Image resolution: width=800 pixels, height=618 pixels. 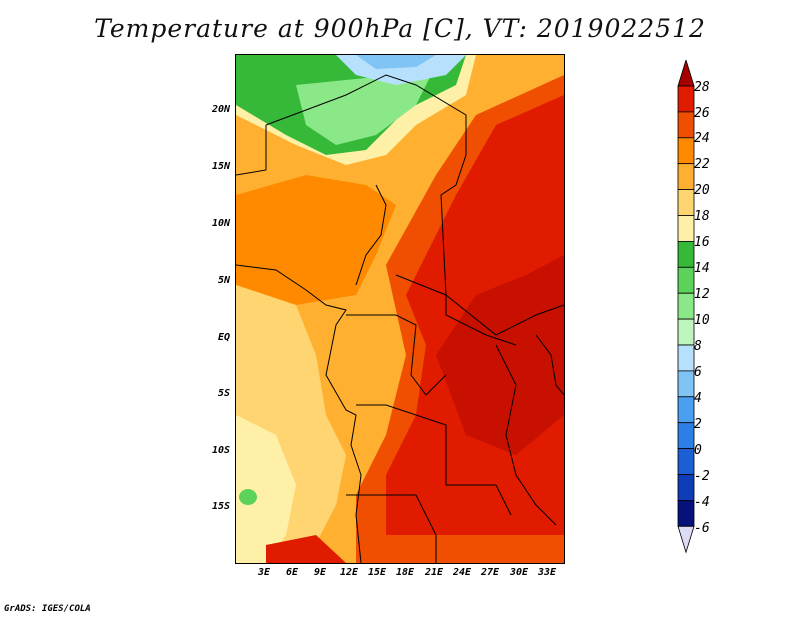 I want to click on border-lakes, so click(x=526, y=435).